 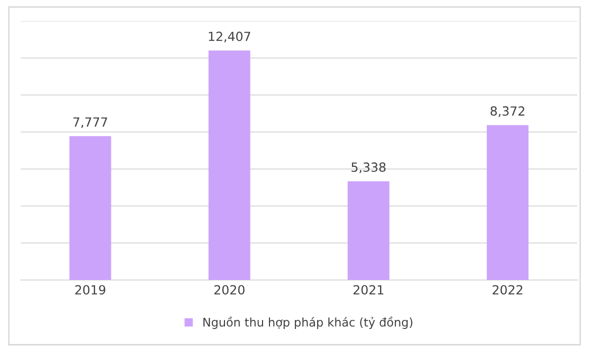 What do you see at coordinates (90, 290) in the screenshot?
I see `x-tick-label: 2019` at bounding box center [90, 290].